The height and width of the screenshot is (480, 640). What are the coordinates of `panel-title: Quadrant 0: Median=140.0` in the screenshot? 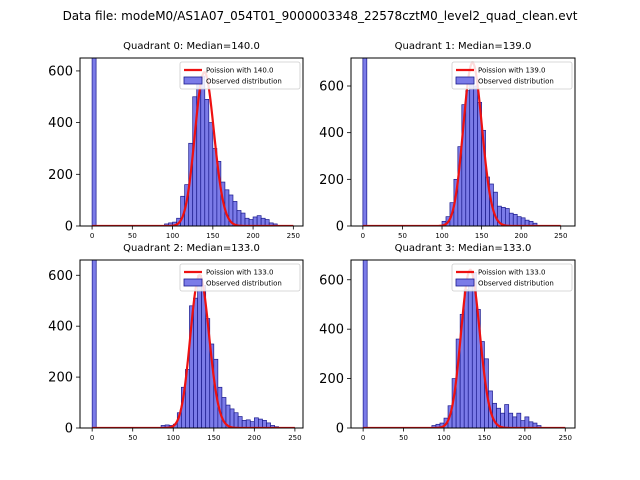 It's located at (191, 46).